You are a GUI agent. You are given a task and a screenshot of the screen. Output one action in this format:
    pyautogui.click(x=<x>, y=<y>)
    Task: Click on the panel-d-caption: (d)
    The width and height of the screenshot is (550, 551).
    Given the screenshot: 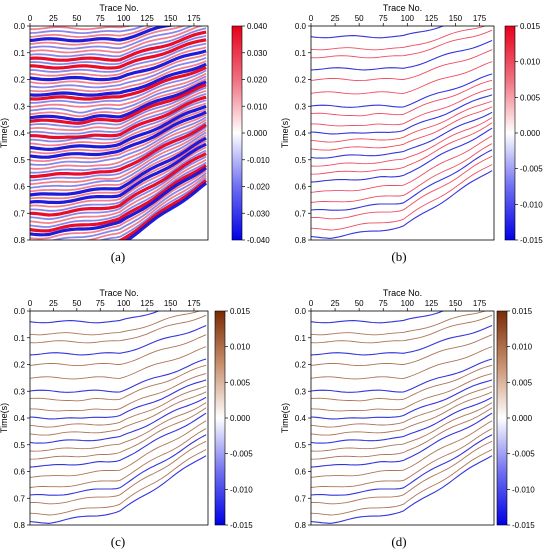 What is the action you would take?
    pyautogui.click(x=399, y=541)
    